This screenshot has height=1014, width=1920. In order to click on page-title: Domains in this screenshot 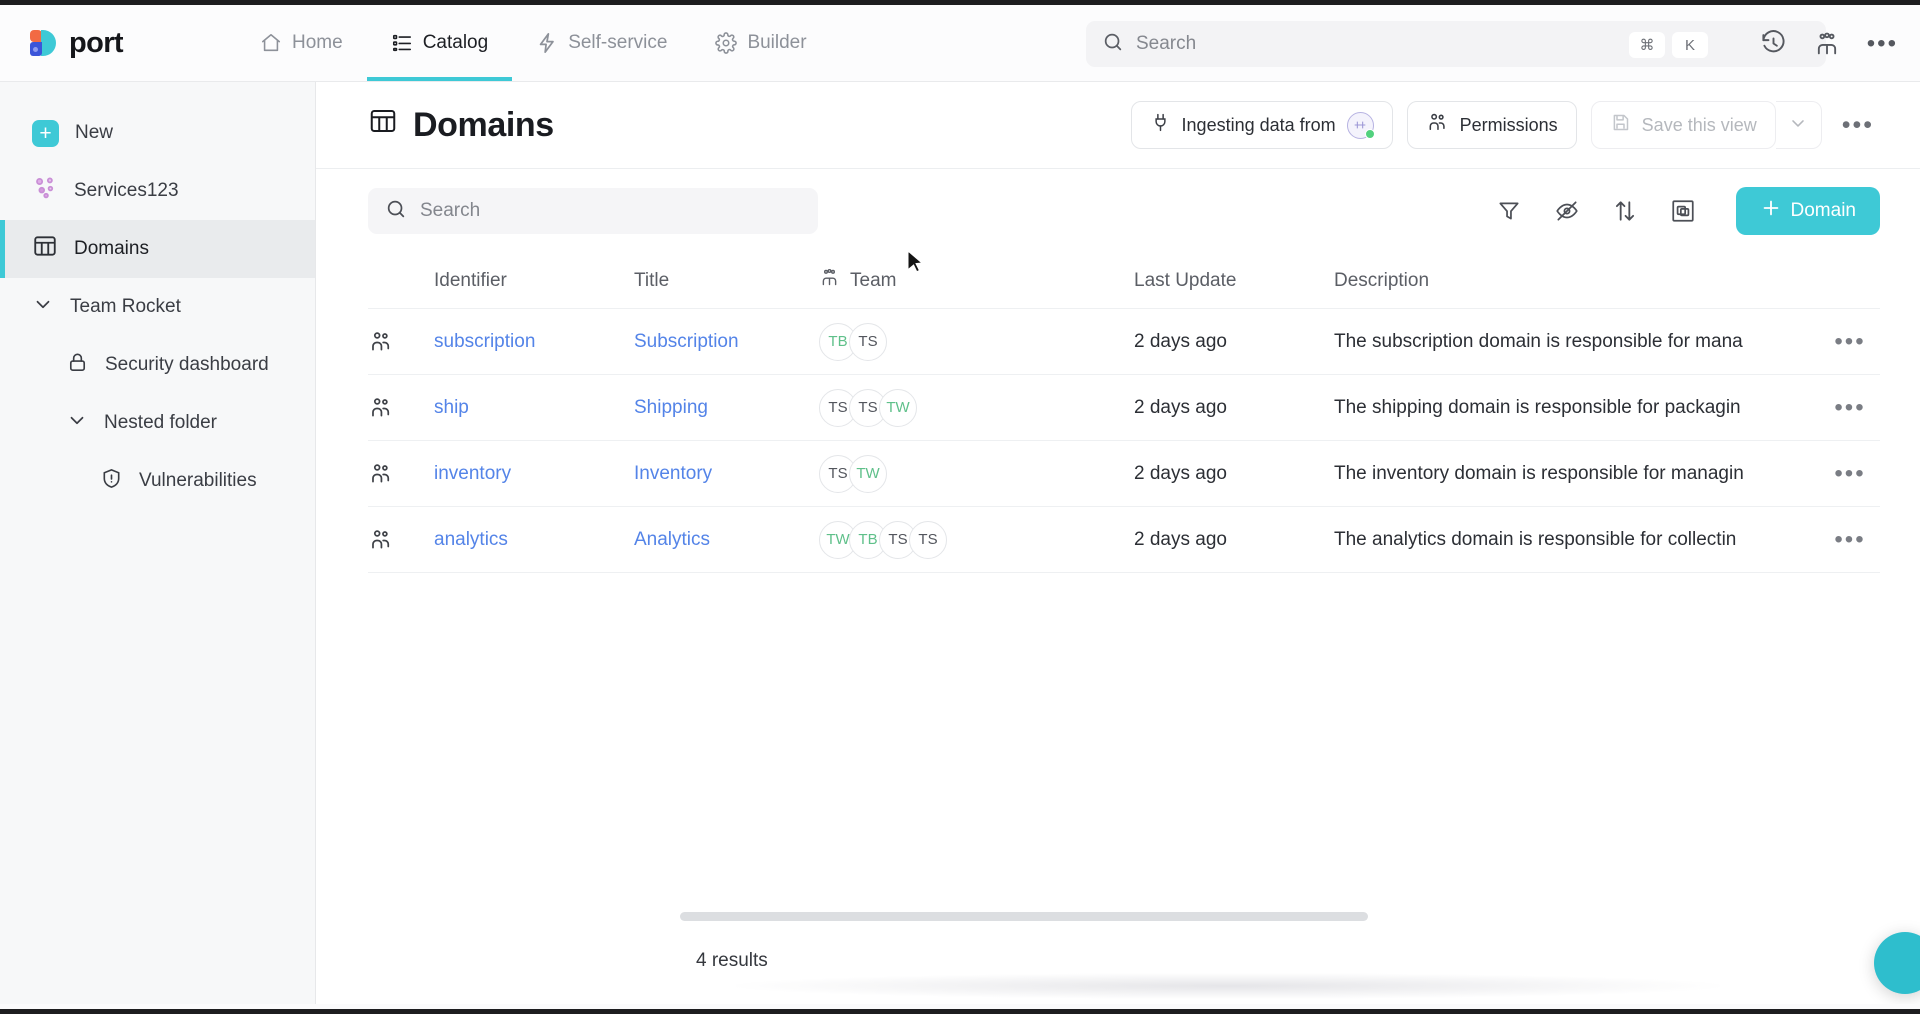, I will do `click(461, 125)`.